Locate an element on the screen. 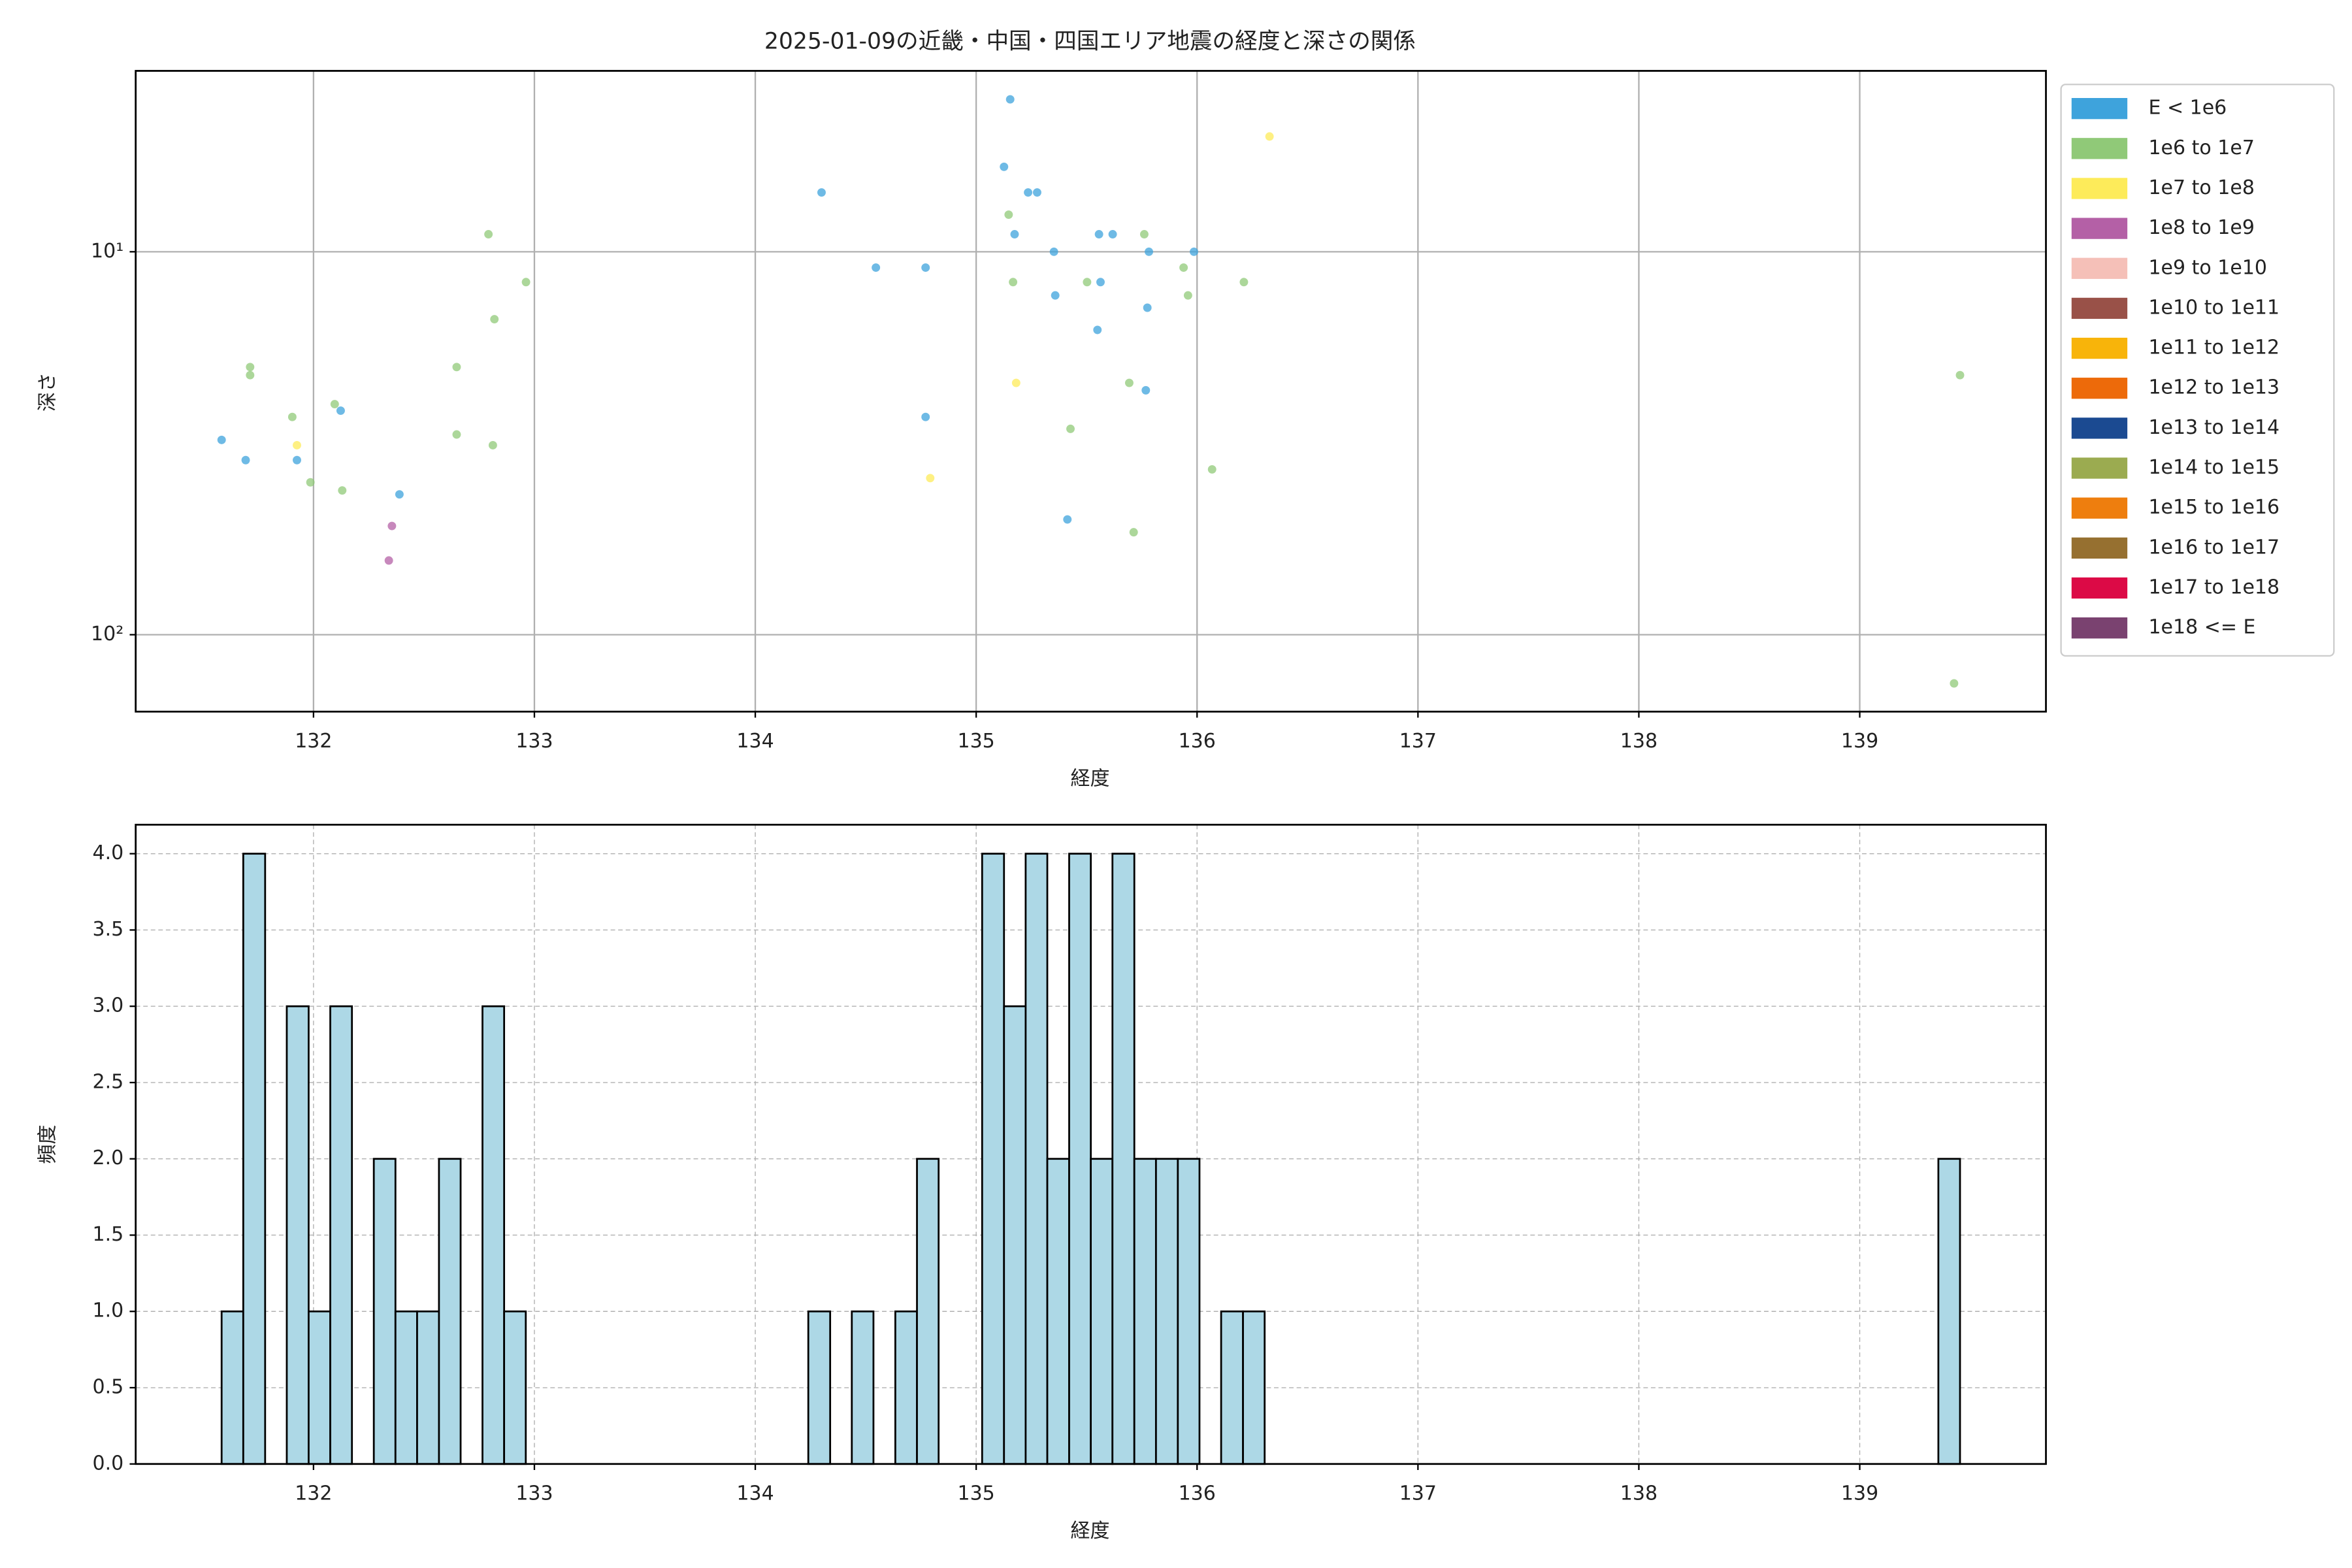  y-tick-label: 3.5 is located at coordinates (108, 929).